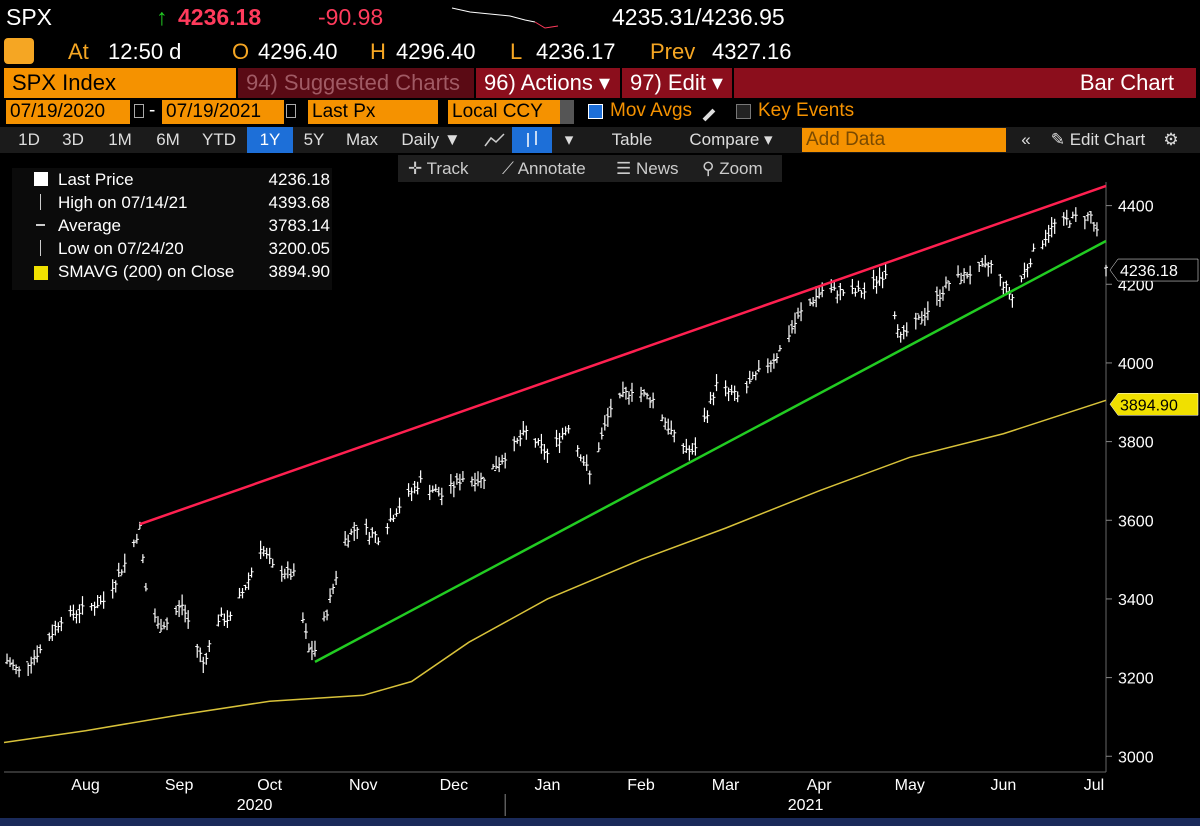  I want to click on zoom-tool: ⚲ Zoom, so click(732, 168).